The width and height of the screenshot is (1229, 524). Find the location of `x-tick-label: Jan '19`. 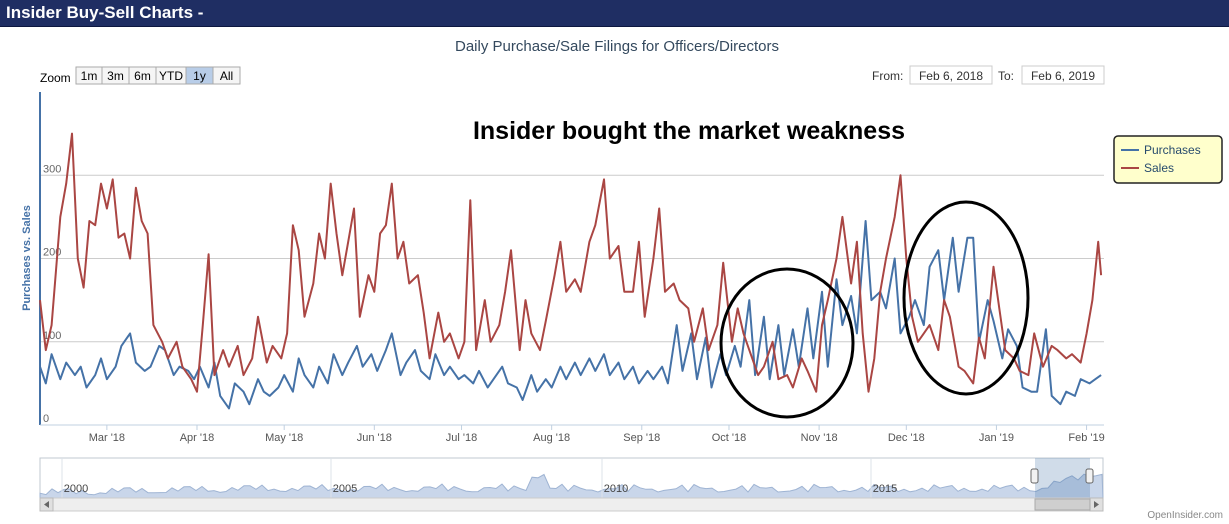

x-tick-label: Jan '19 is located at coordinates (996, 438).